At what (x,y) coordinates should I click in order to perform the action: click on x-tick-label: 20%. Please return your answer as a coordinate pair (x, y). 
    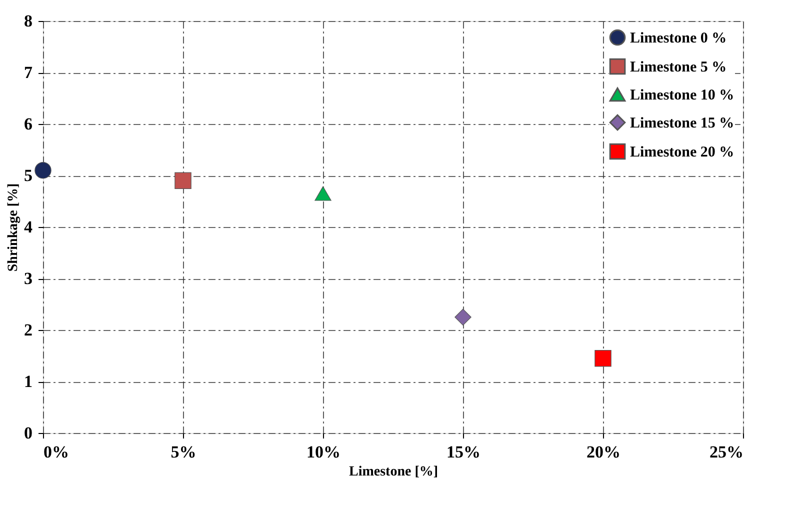
    Looking at the image, I should click on (603, 452).